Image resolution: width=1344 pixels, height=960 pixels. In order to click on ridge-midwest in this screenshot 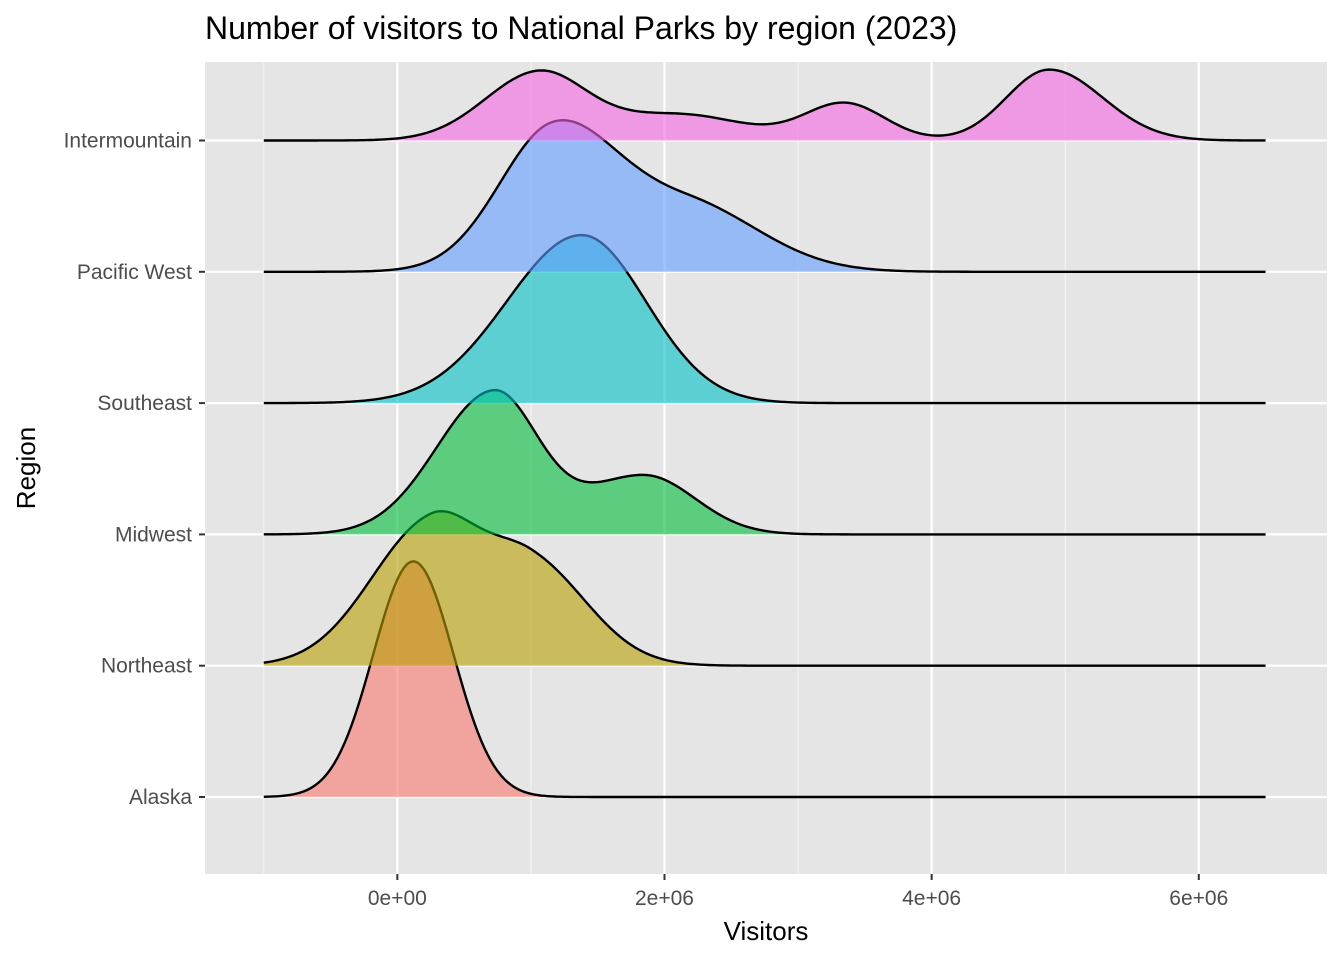, I will do `click(764, 462)`.